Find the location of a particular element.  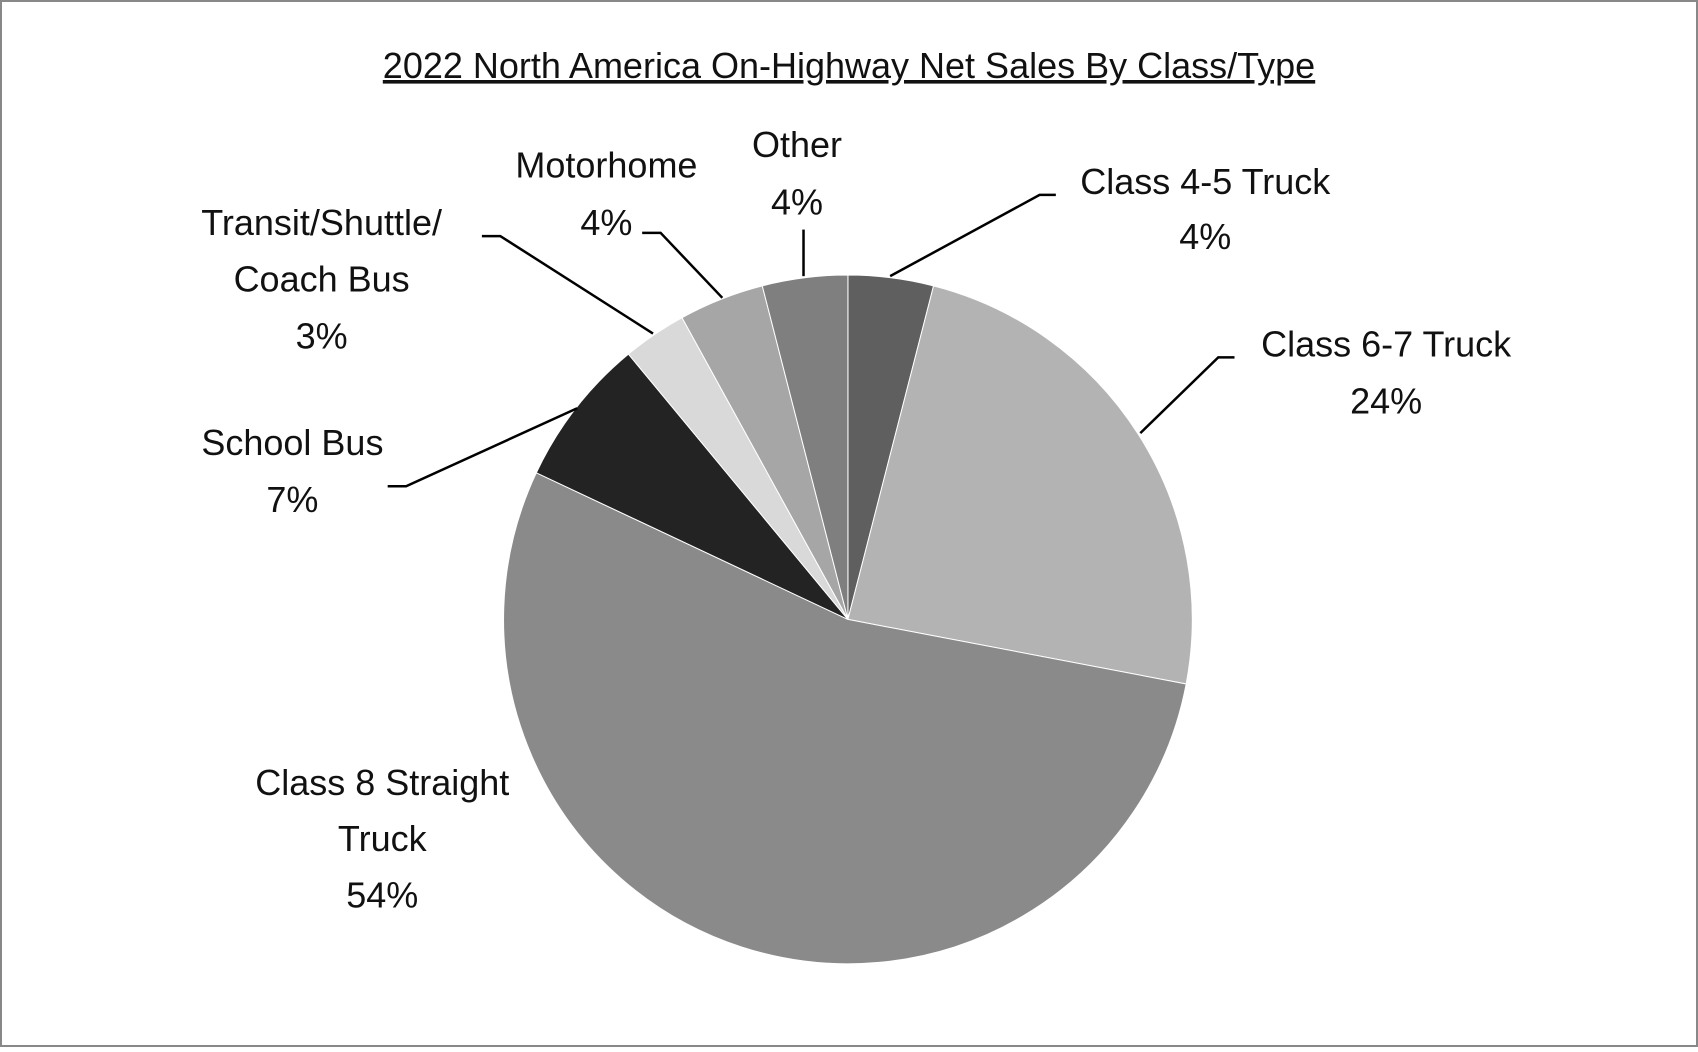

slice-label: Class 4-5 Truck is located at coordinates (1205, 181).